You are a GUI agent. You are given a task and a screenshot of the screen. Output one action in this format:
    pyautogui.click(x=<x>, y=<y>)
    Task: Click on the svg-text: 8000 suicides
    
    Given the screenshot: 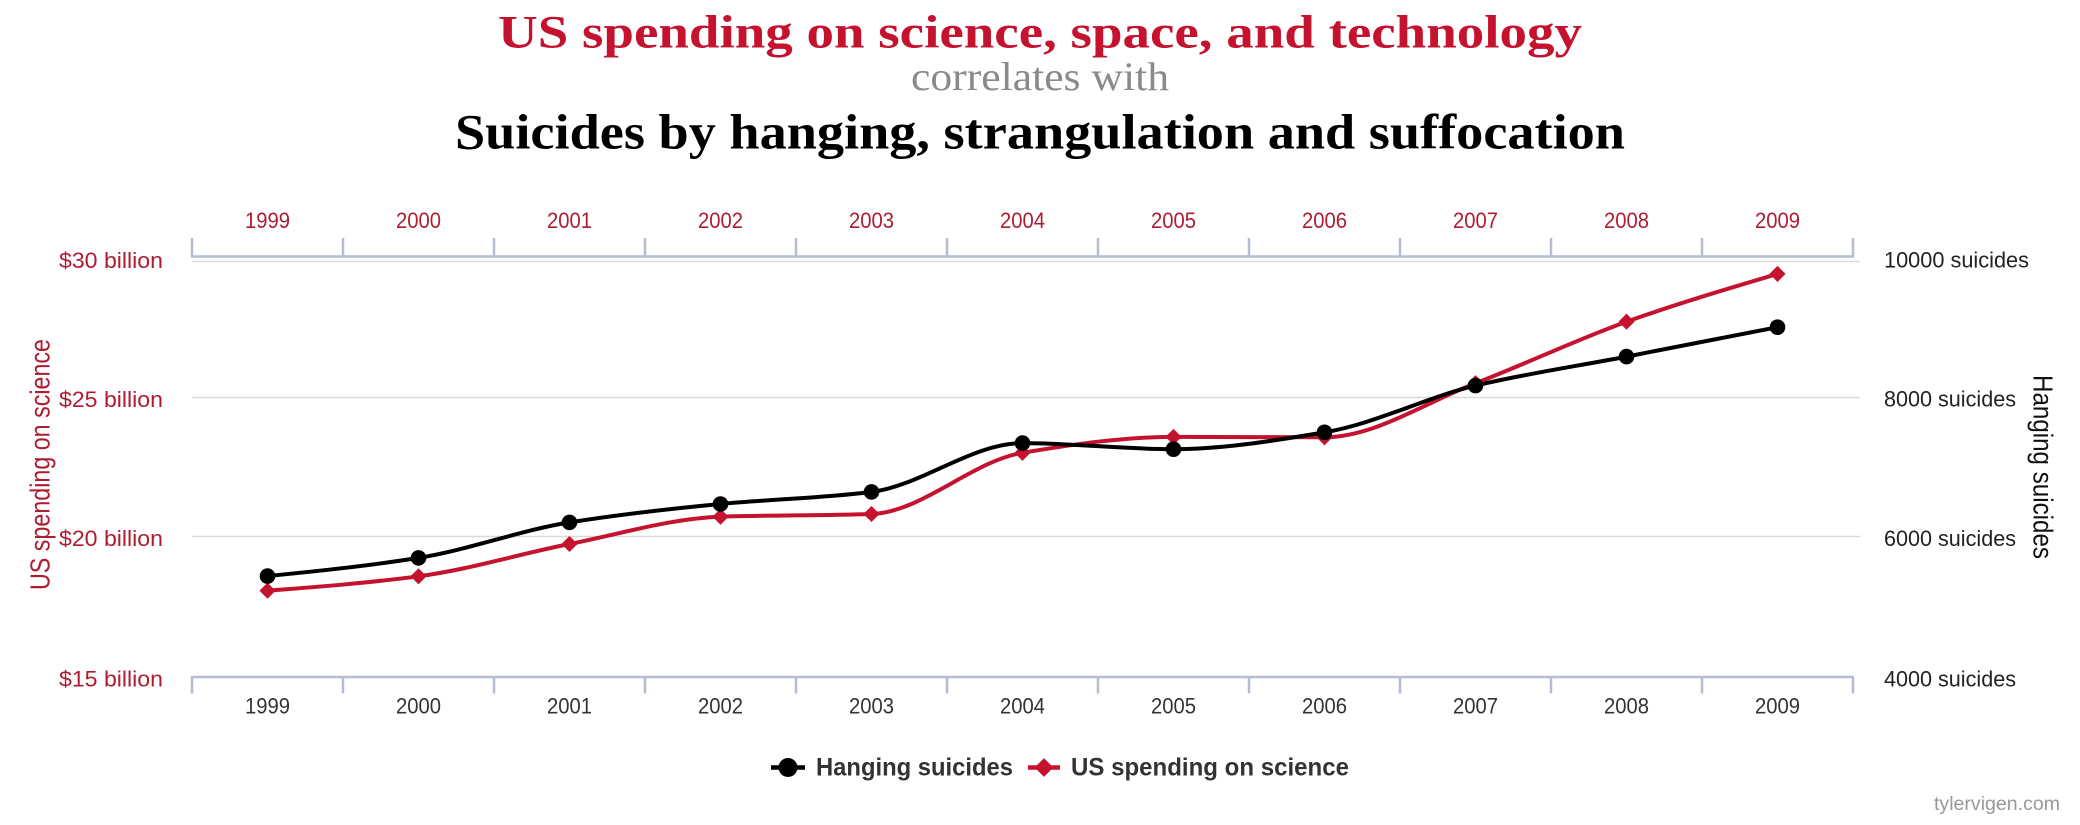 What is the action you would take?
    pyautogui.click(x=1950, y=399)
    